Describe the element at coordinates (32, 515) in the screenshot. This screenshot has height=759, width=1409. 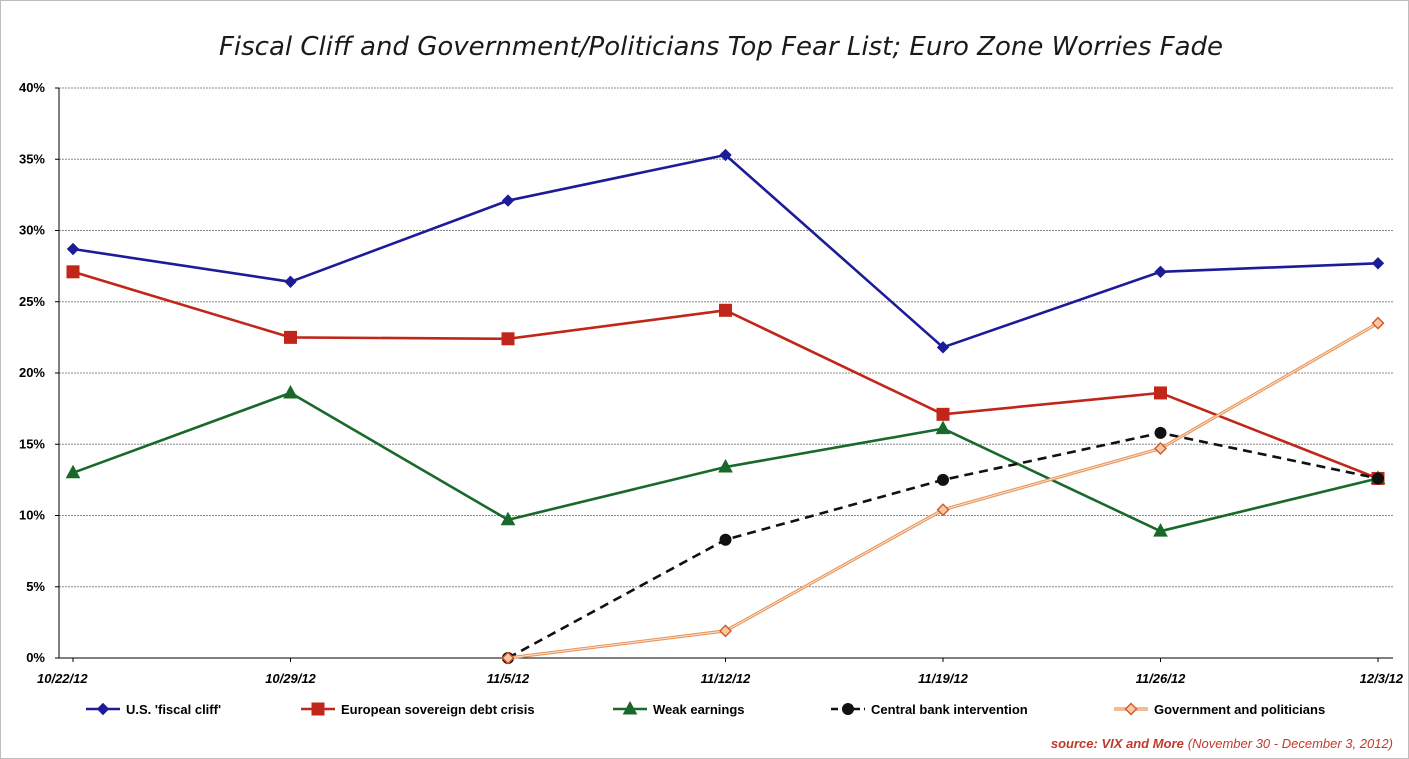
I see `y-tick-label: 10%` at that location.